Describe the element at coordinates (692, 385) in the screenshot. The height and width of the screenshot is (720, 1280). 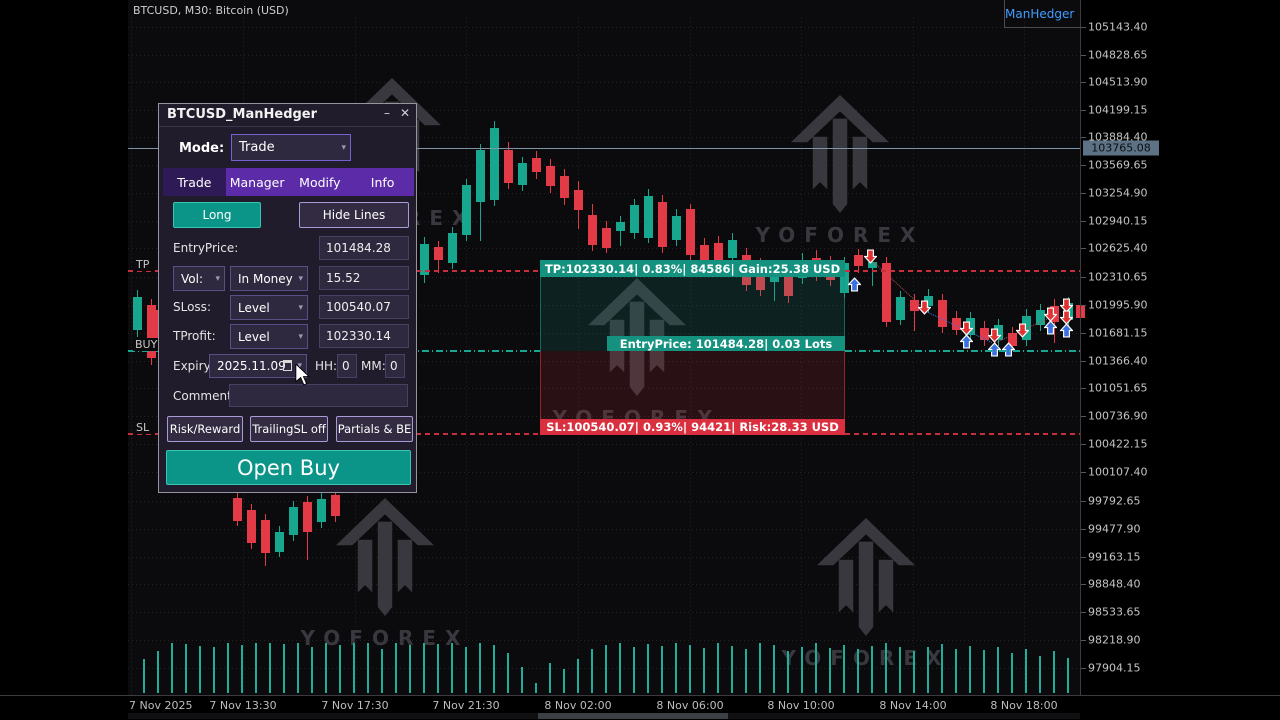
I see `sl-zone` at that location.